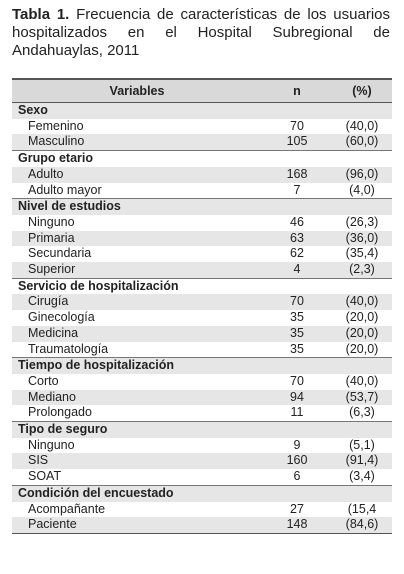  I want to click on variable-cell: Adulto, so click(137, 174).